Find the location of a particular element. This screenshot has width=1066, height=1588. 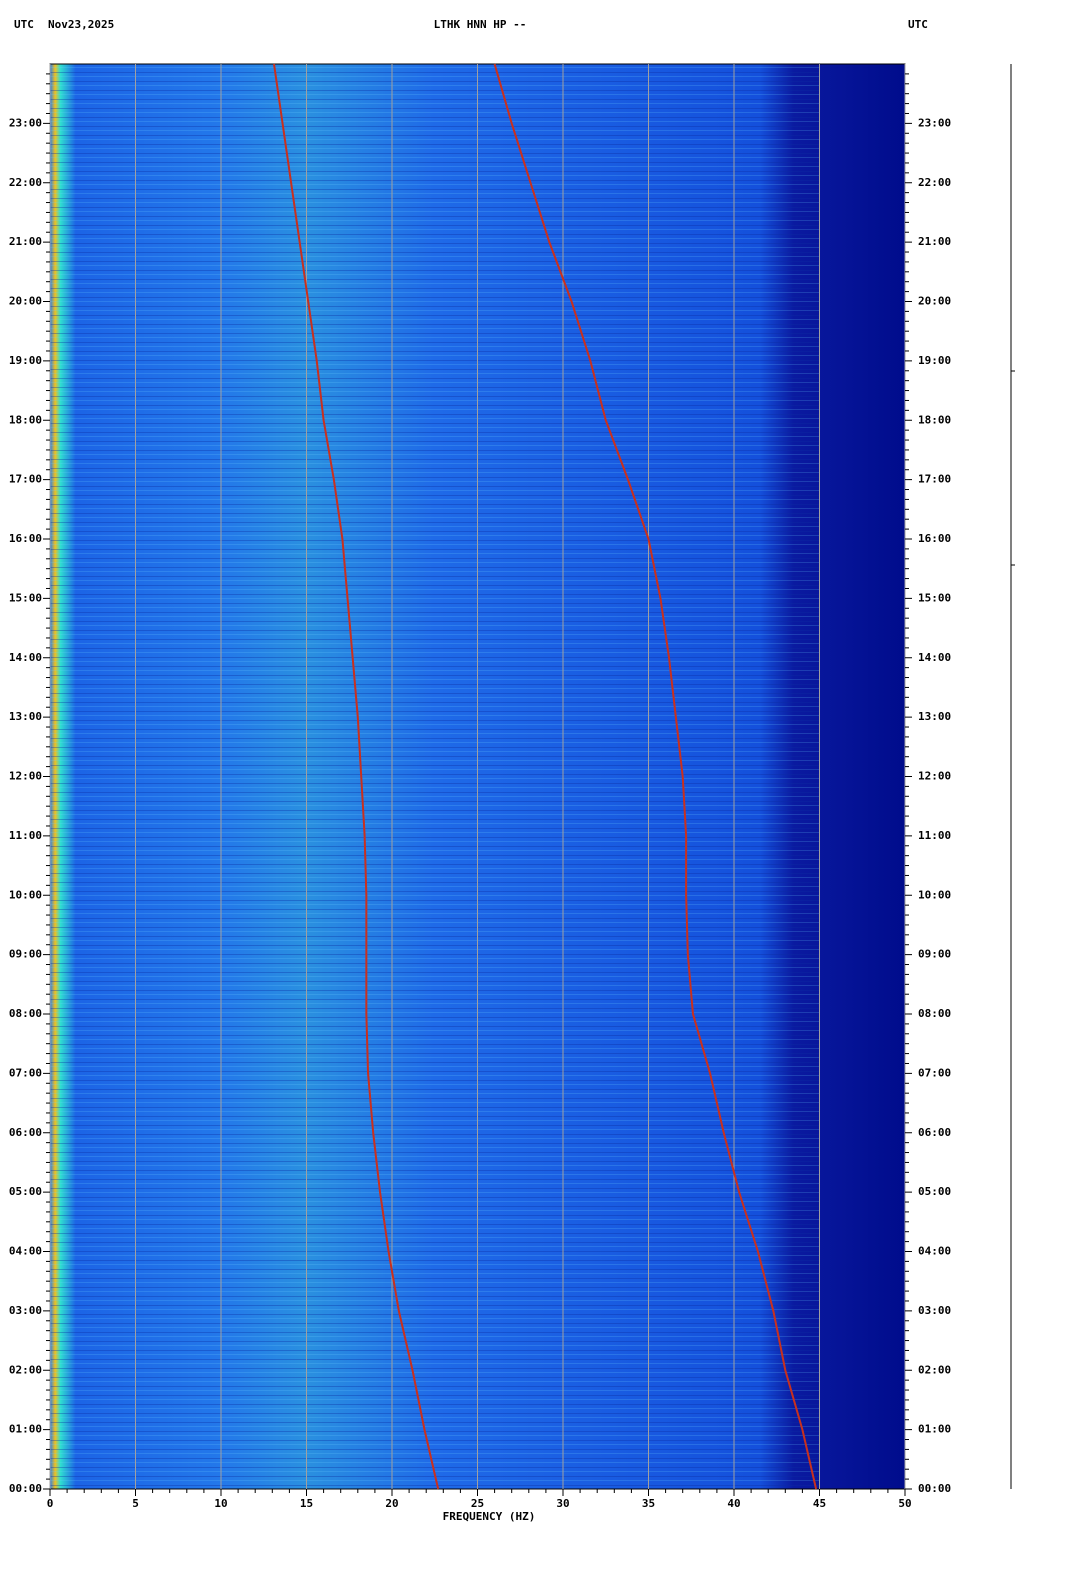

x-tick-label: 5 is located at coordinates (135, 1503).